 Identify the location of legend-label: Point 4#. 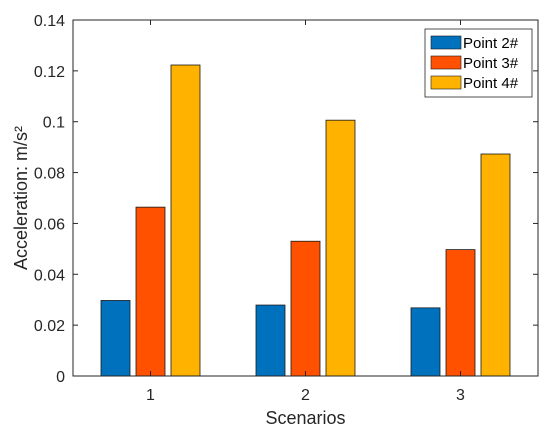
(491, 83).